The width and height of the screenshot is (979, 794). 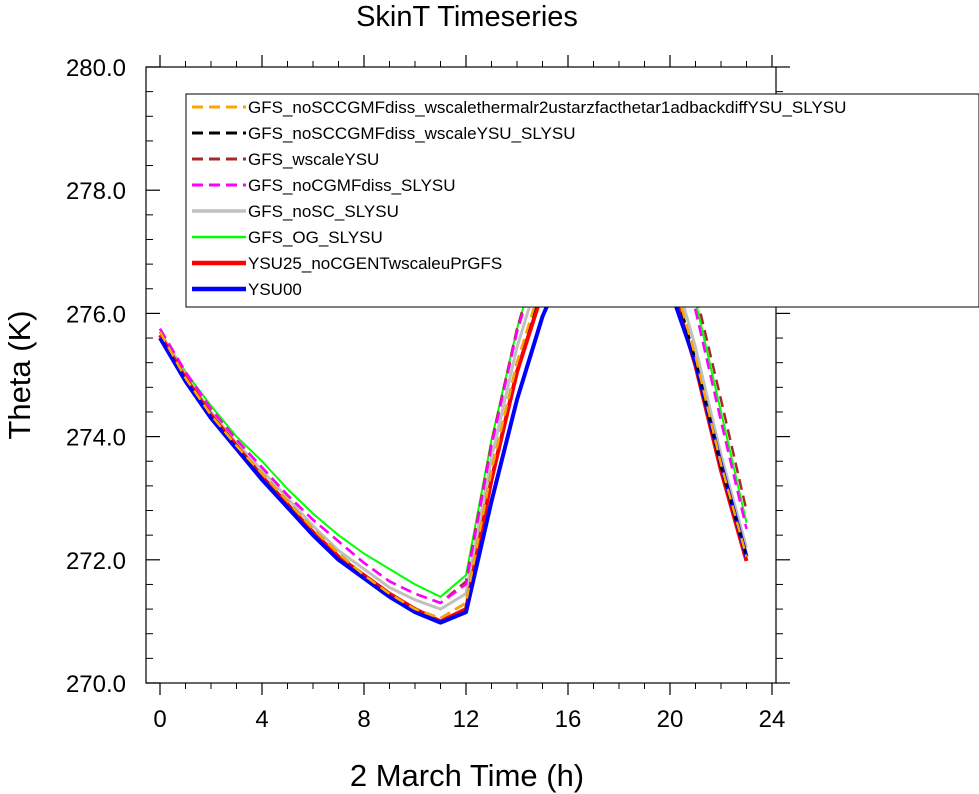 I want to click on legend-label: GFS_wscaleYSU, so click(x=313, y=159).